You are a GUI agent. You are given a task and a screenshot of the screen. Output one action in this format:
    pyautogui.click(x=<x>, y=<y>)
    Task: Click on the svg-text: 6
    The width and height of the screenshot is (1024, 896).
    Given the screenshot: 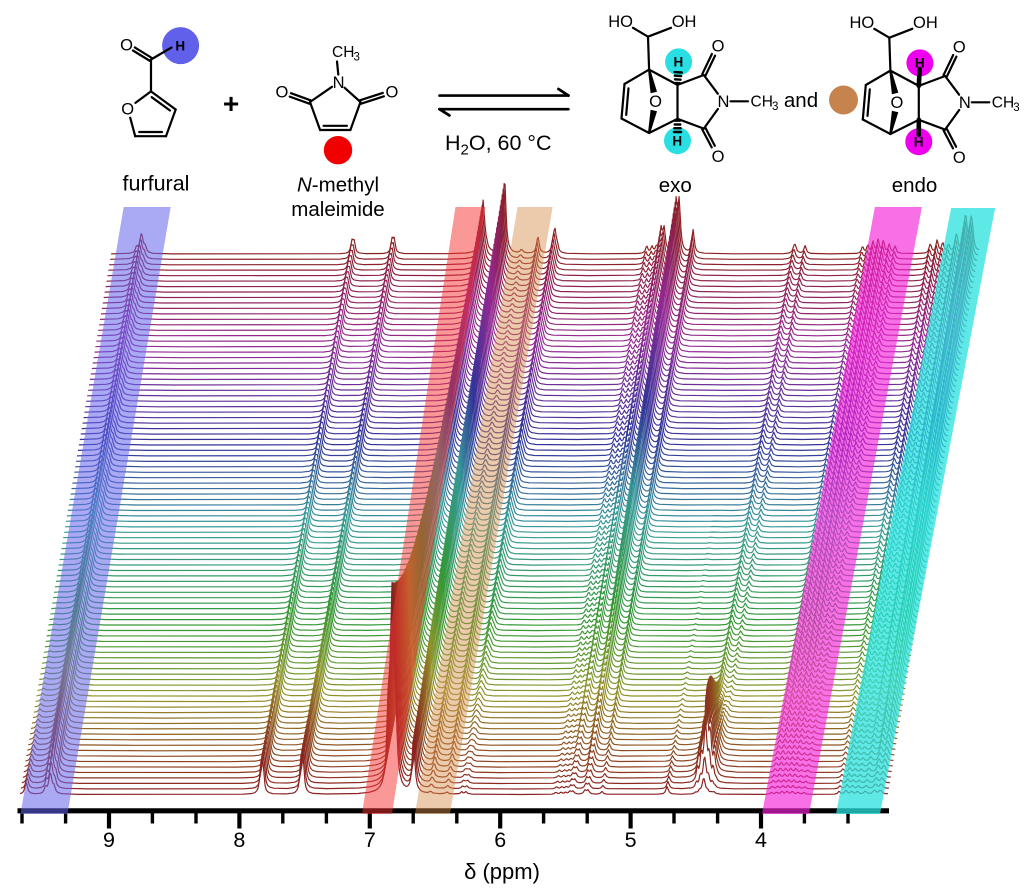 What is the action you would take?
    pyautogui.click(x=500, y=840)
    